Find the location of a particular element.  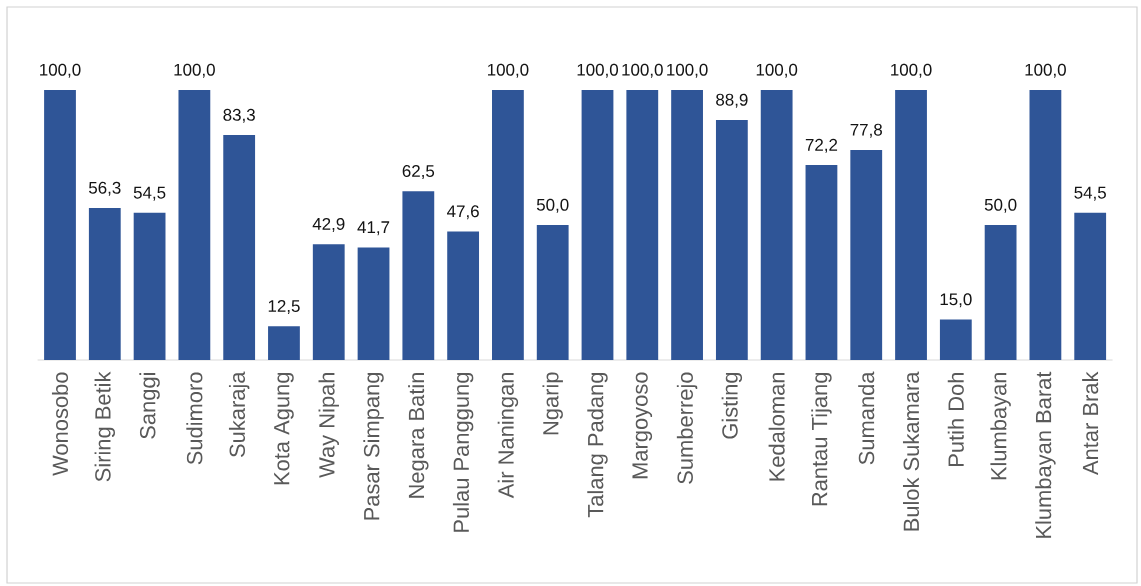

x-tick-label: Sudimoro is located at coordinates (194, 418).